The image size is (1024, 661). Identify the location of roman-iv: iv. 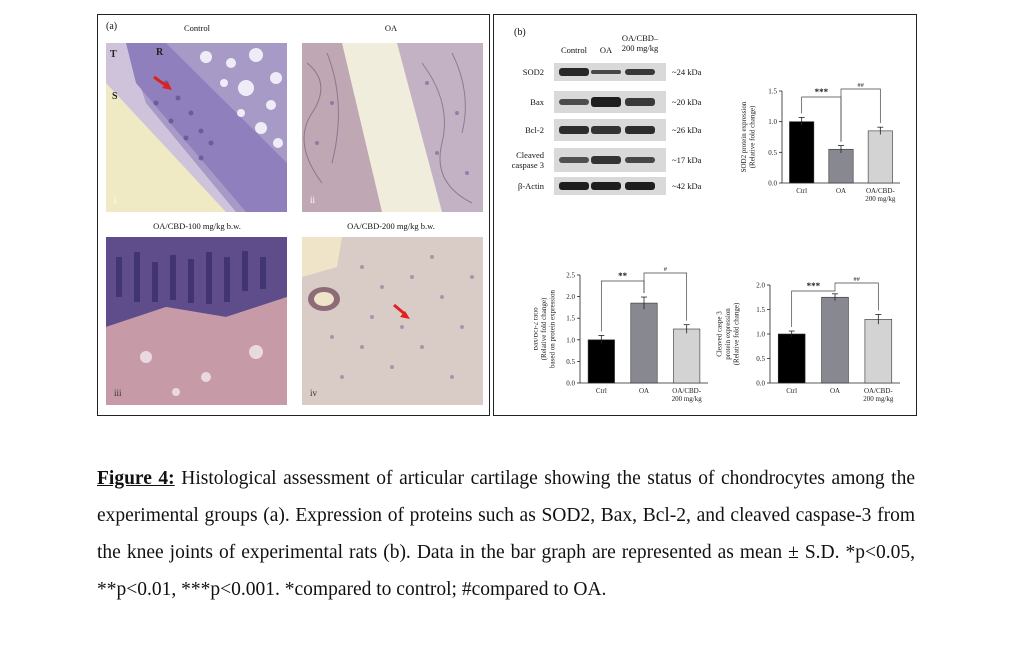
(314, 393).